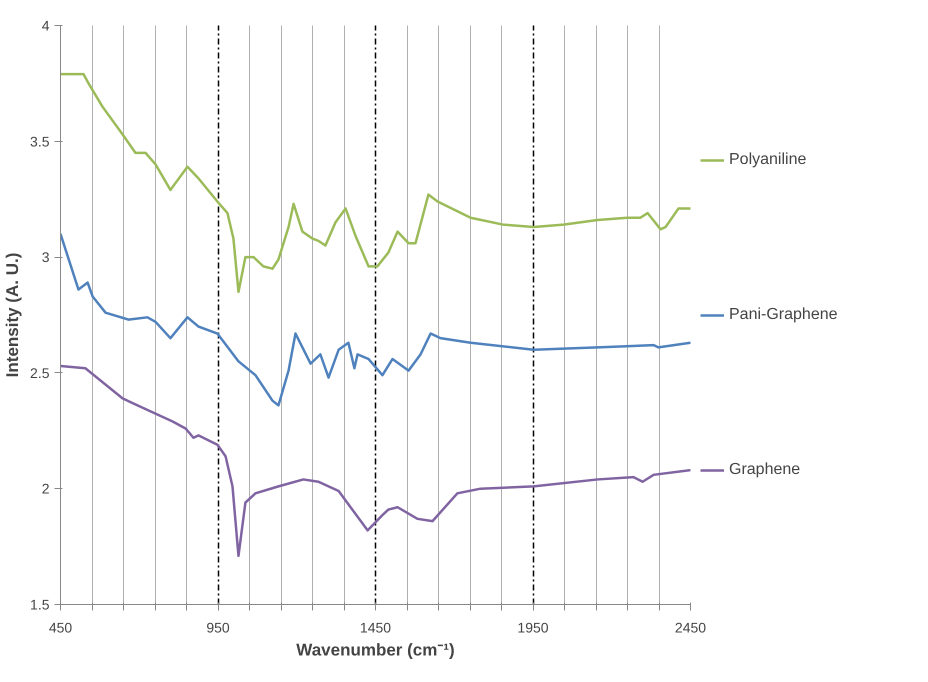  Describe the element at coordinates (46, 488) in the screenshot. I see `y-tick-label: 2` at that location.